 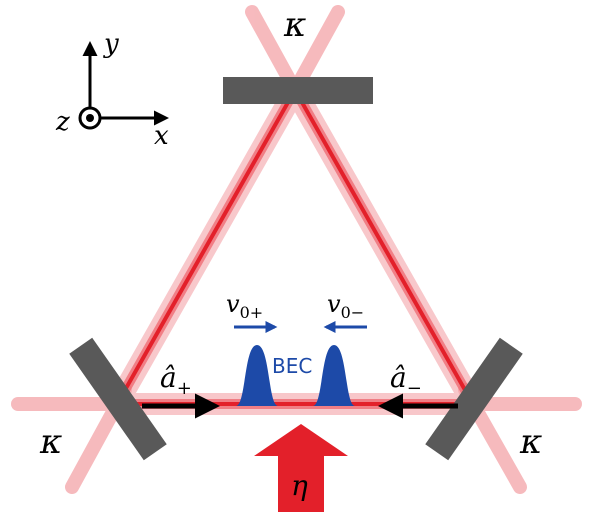 What do you see at coordinates (50, 442) in the screenshot?
I see `kappa-left-label: κ` at bounding box center [50, 442].